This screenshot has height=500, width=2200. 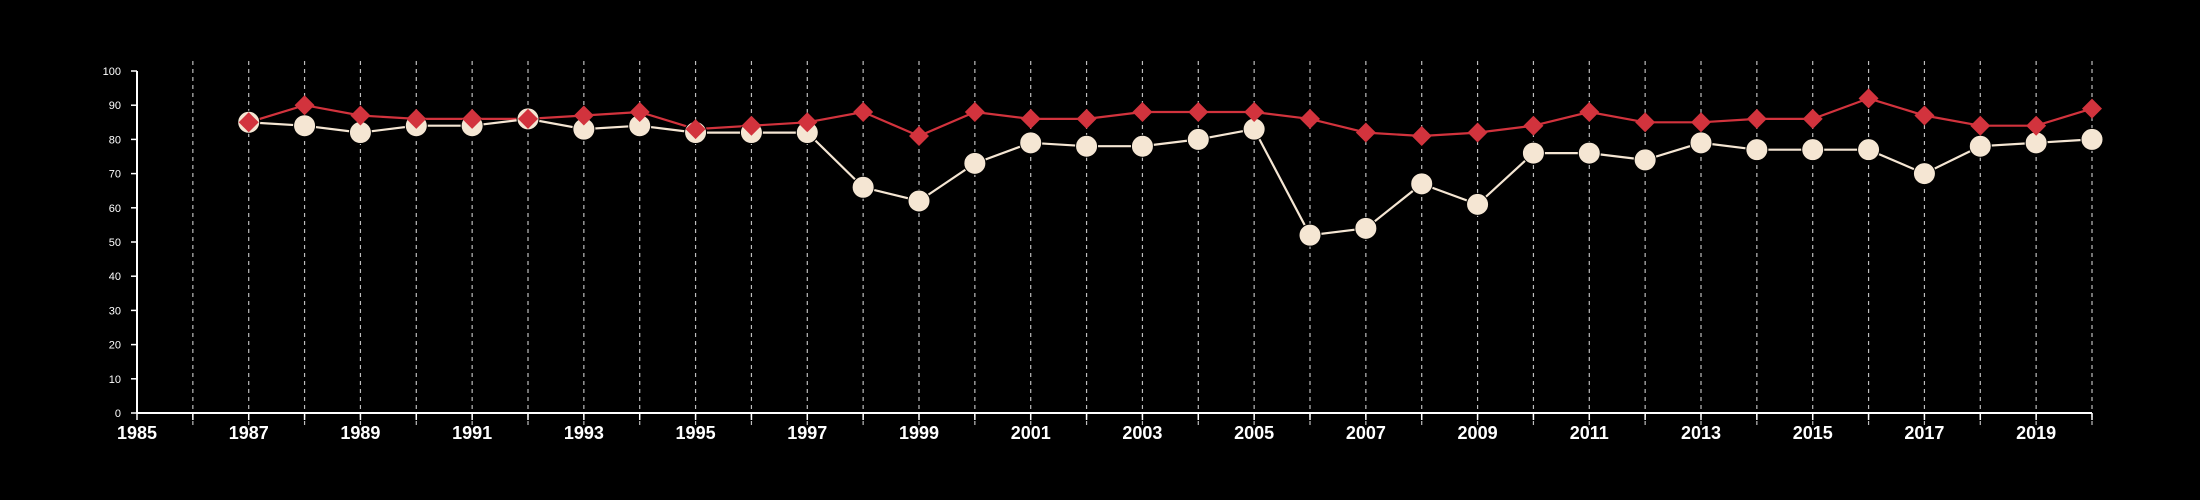 I want to click on x-tick-label: 2003, so click(x=1142, y=433).